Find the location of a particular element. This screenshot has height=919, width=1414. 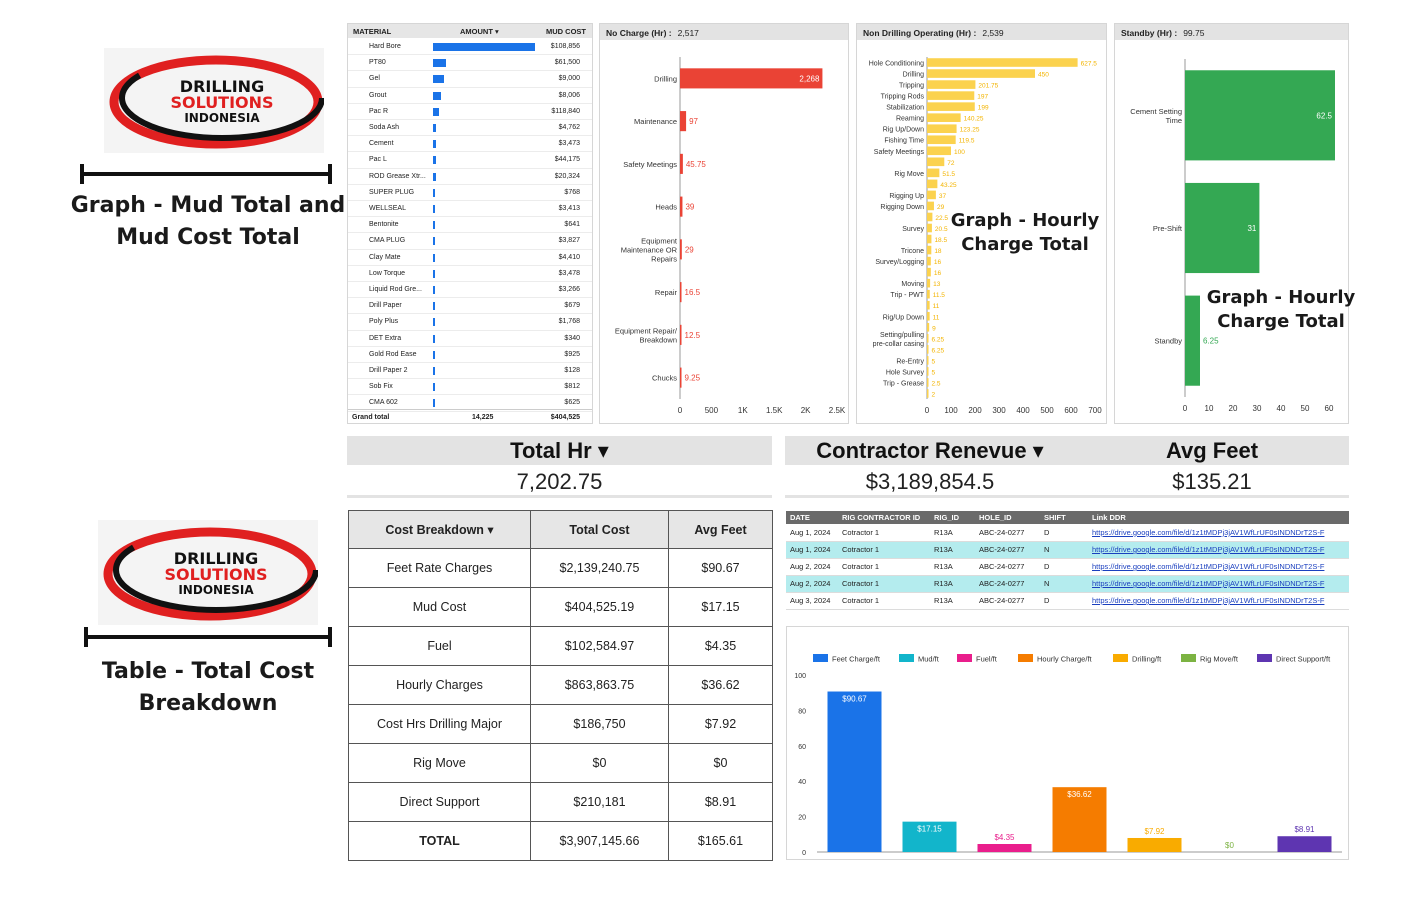

ddr-header-cell: SHIFT is located at coordinates (1064, 517).